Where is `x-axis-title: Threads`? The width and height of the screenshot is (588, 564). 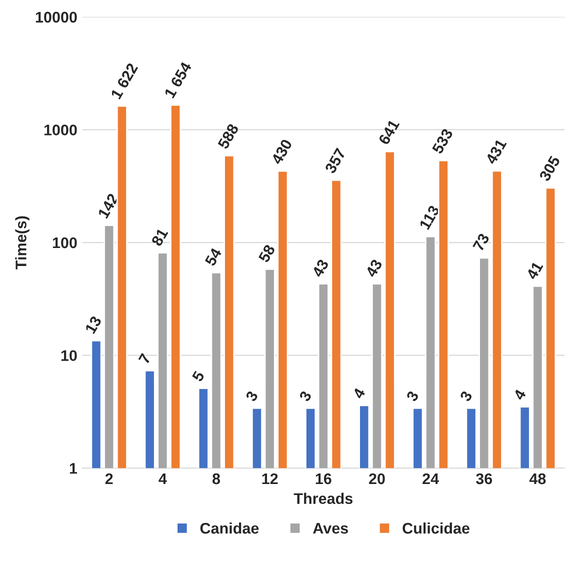 x-axis-title: Threads is located at coordinates (323, 498).